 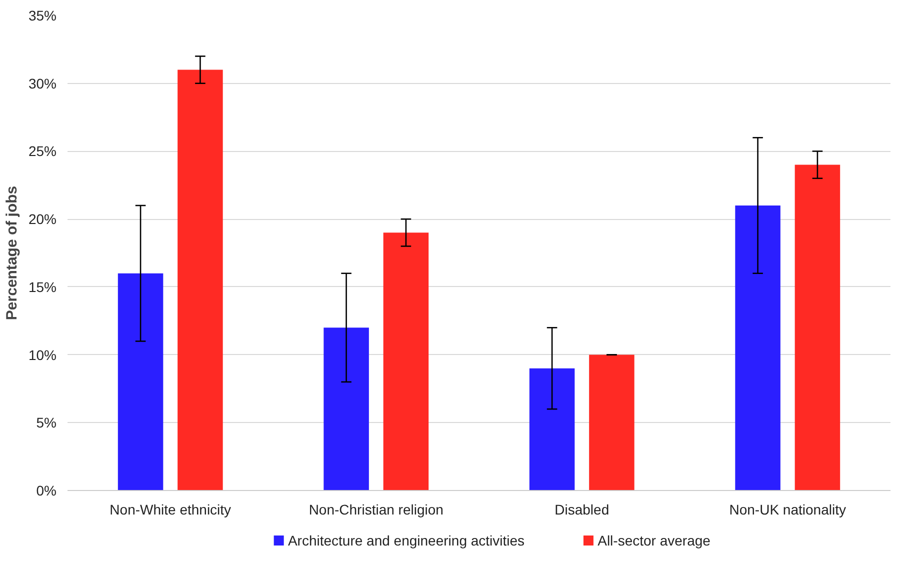 I want to click on y-tick-label: 20%, so click(x=42, y=219).